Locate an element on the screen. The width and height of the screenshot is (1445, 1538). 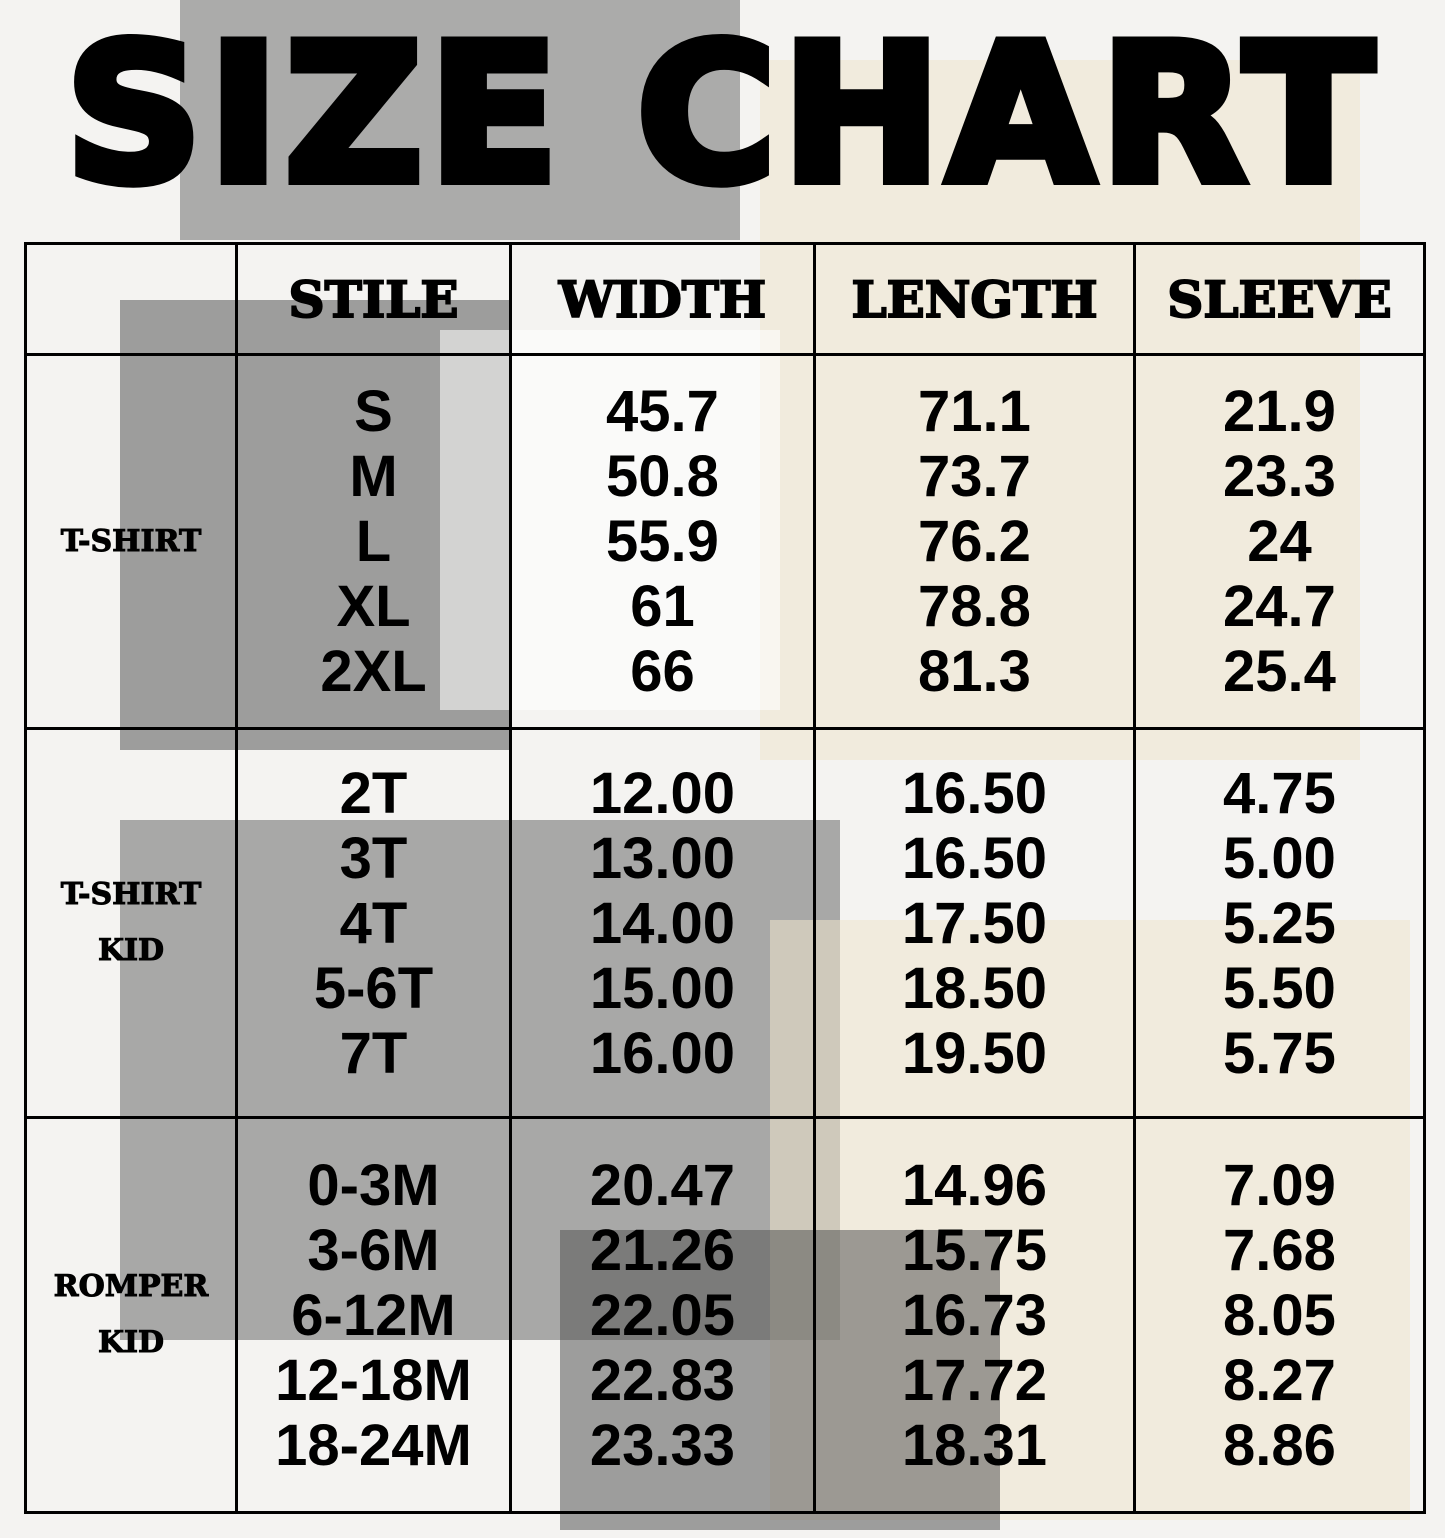
stile-cell: S M L XL 2XL is located at coordinates (373, 541).